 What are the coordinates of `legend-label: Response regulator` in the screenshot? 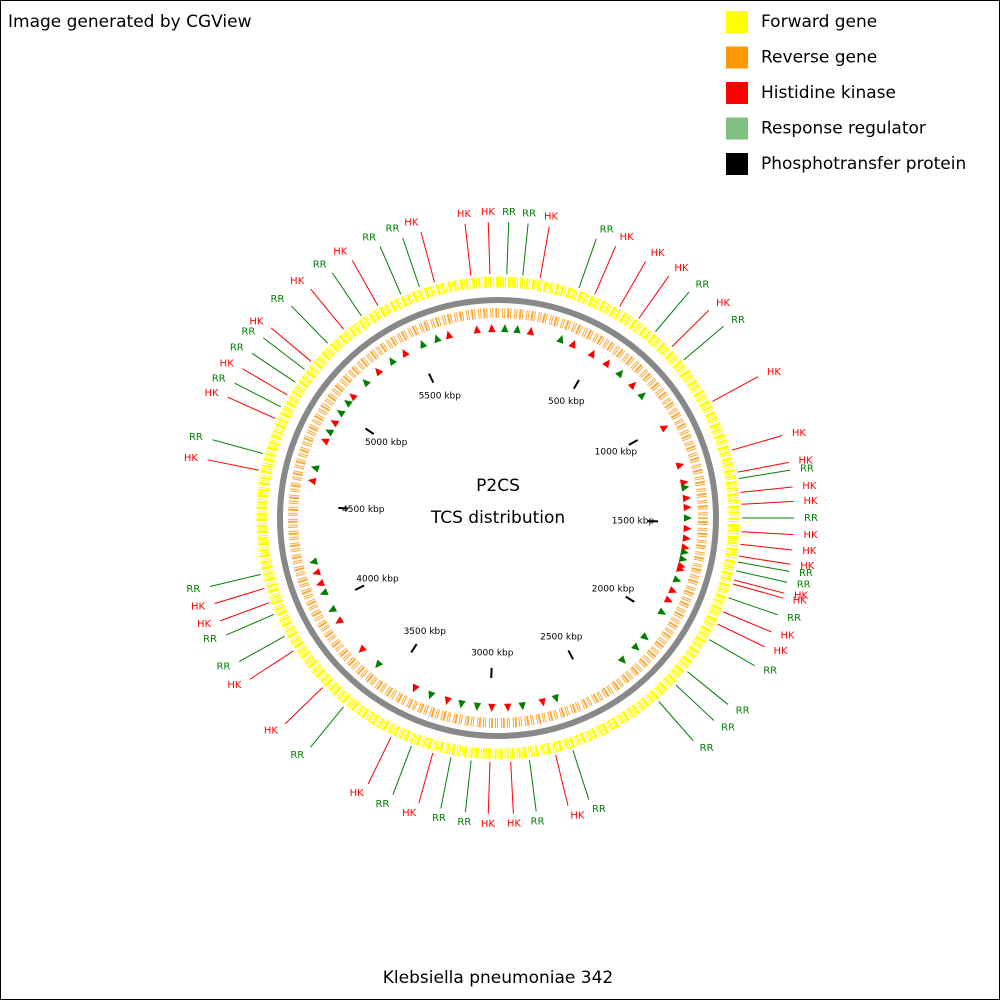 It's located at (843, 129).